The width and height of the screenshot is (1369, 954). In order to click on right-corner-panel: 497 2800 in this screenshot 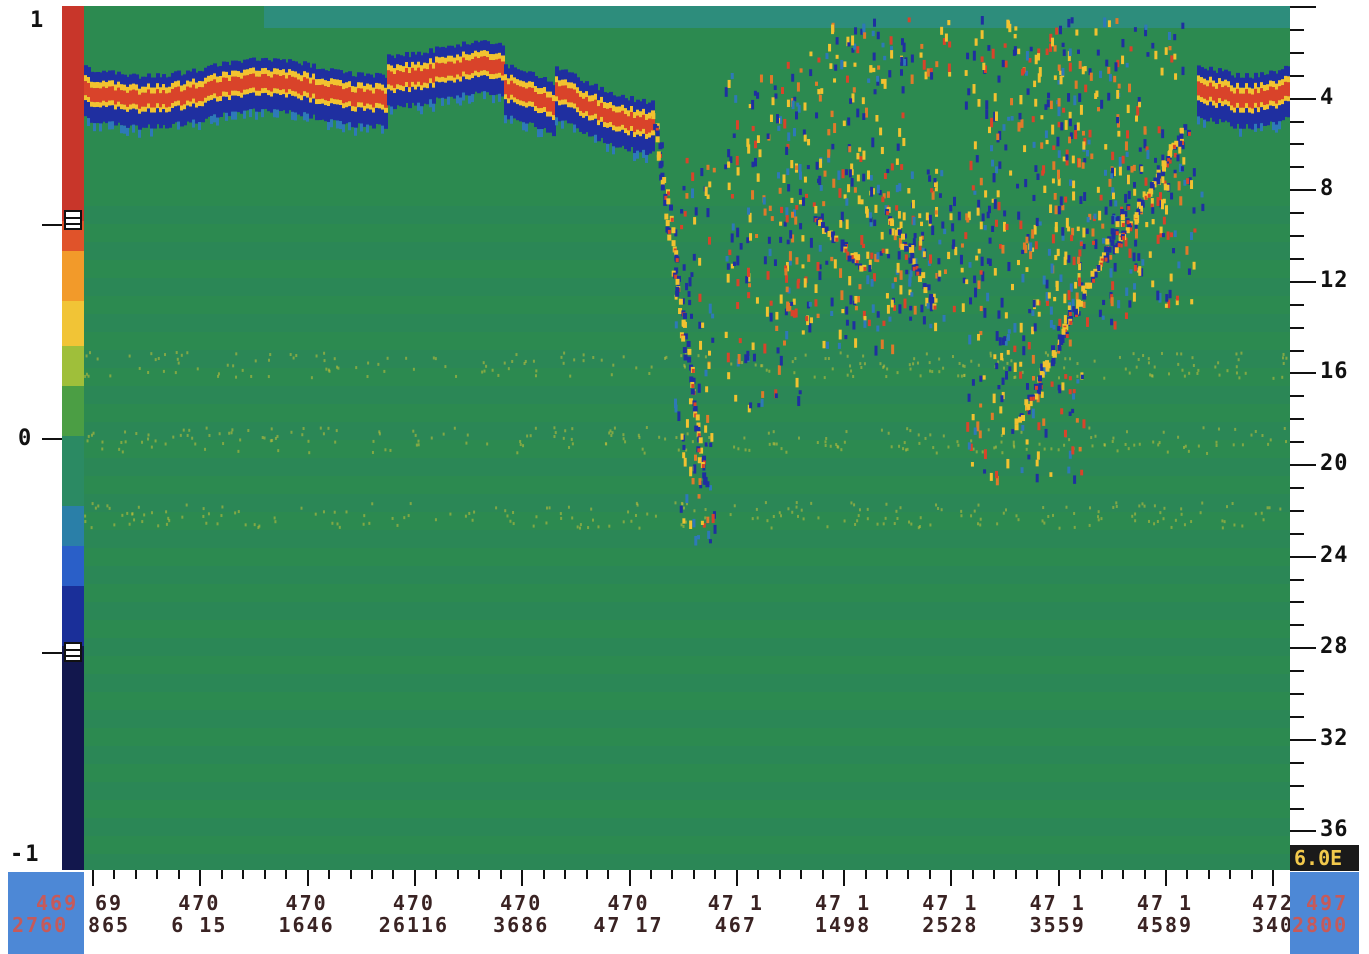, I will do `click(1324, 913)`.